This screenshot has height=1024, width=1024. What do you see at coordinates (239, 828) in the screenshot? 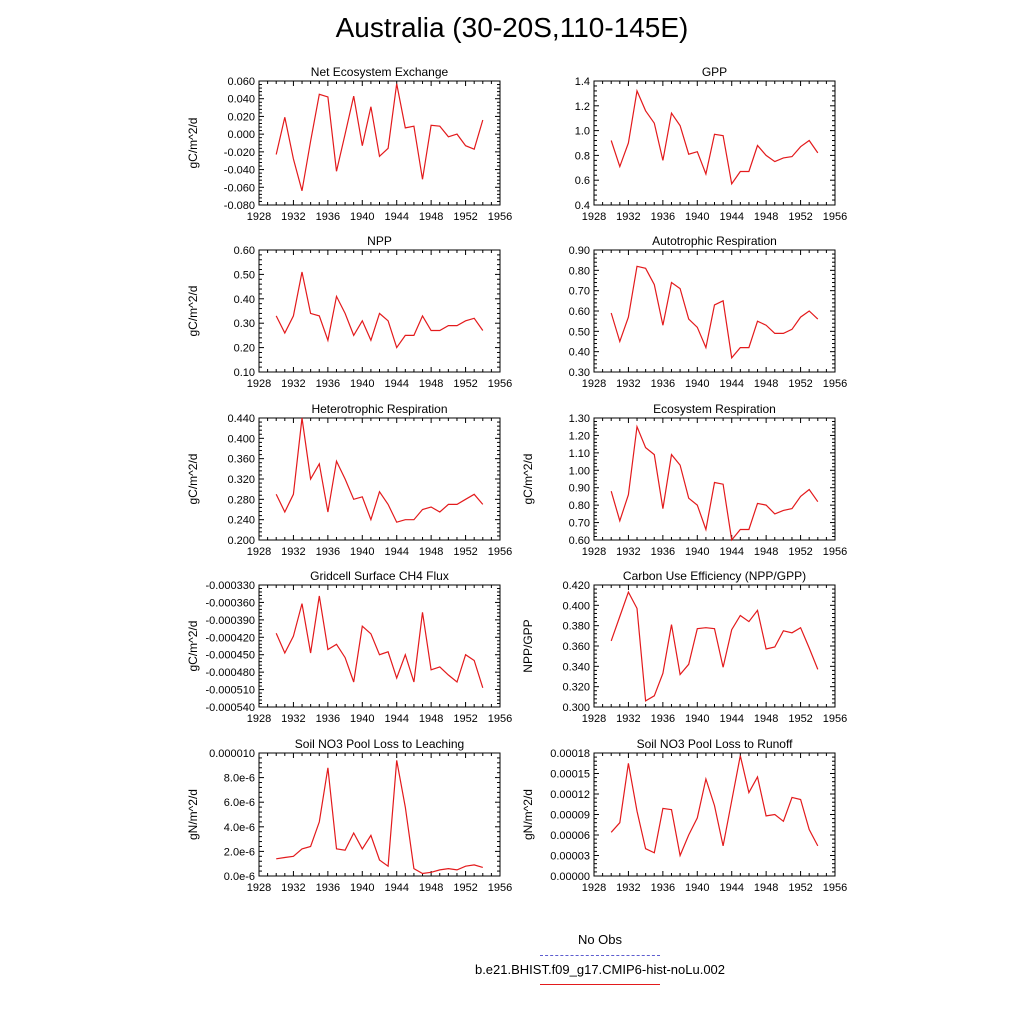
I see `y-tick-label: 4.0e-6` at bounding box center [239, 828].